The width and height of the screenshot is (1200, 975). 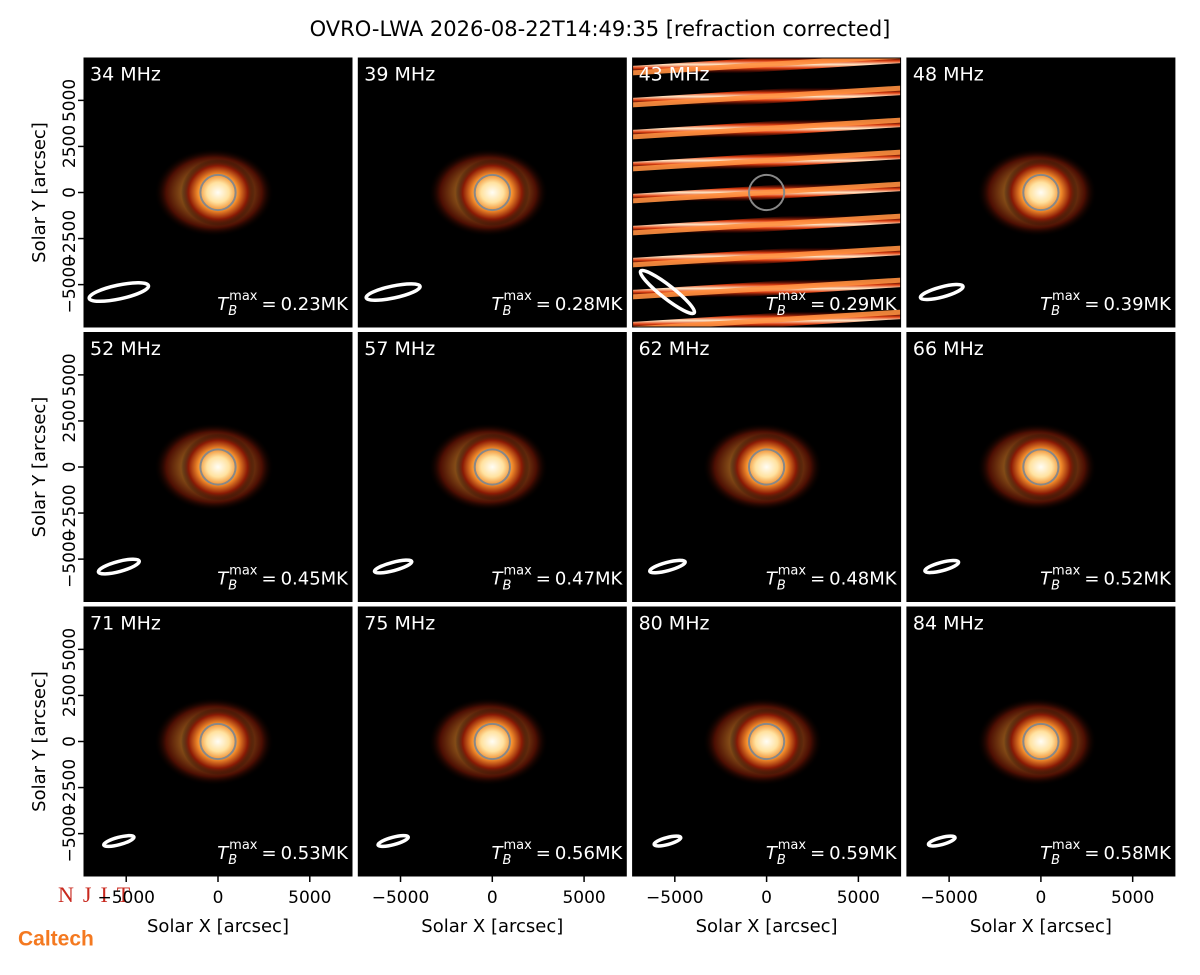 What do you see at coordinates (1137, 304) in the screenshot?
I see `tb-max-value: 0.39MK` at bounding box center [1137, 304].